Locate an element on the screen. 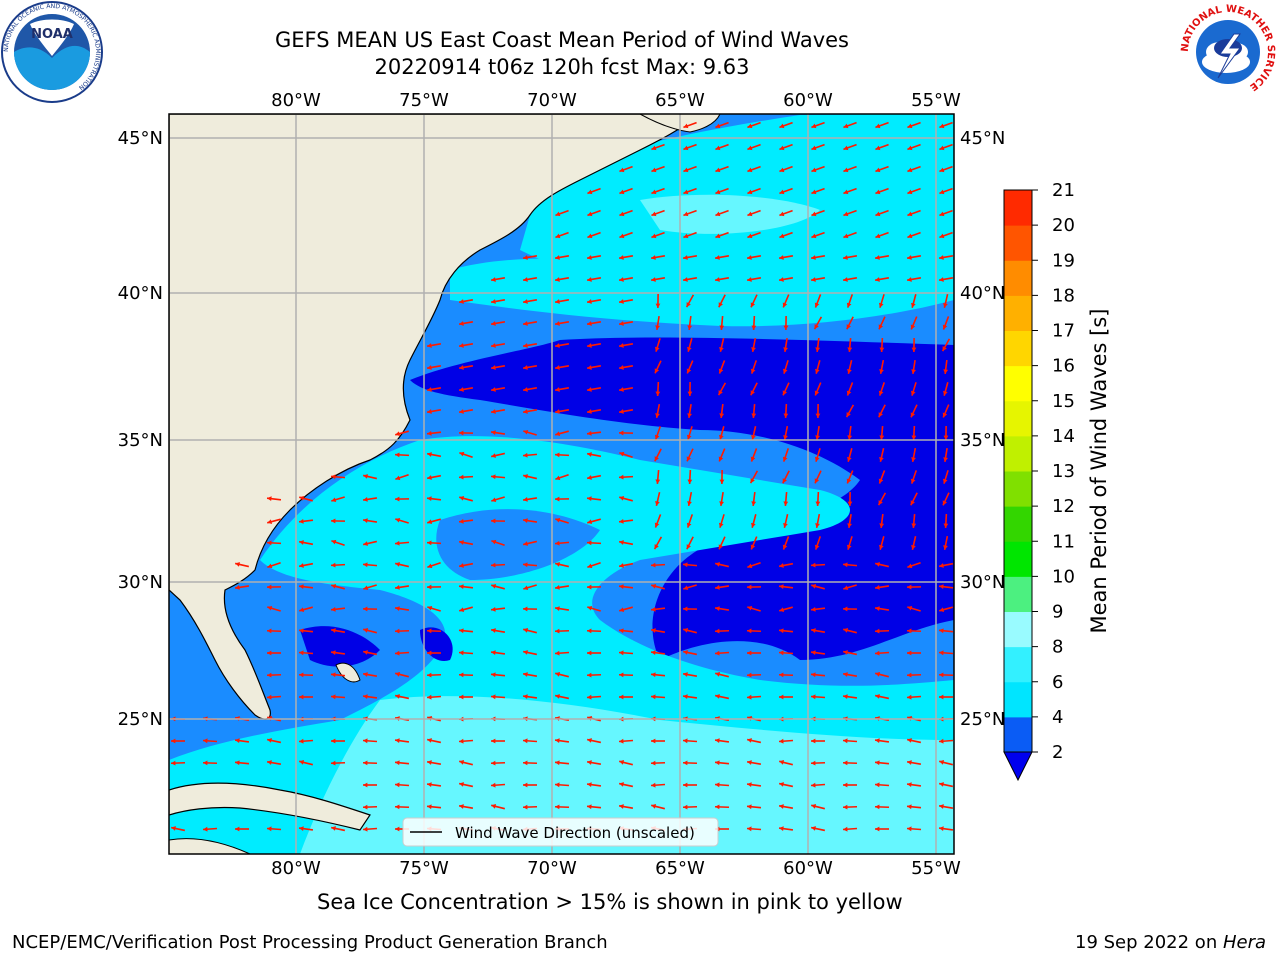 This screenshot has height=960, width=1280. lat-label-left: 25°N is located at coordinates (140, 719).